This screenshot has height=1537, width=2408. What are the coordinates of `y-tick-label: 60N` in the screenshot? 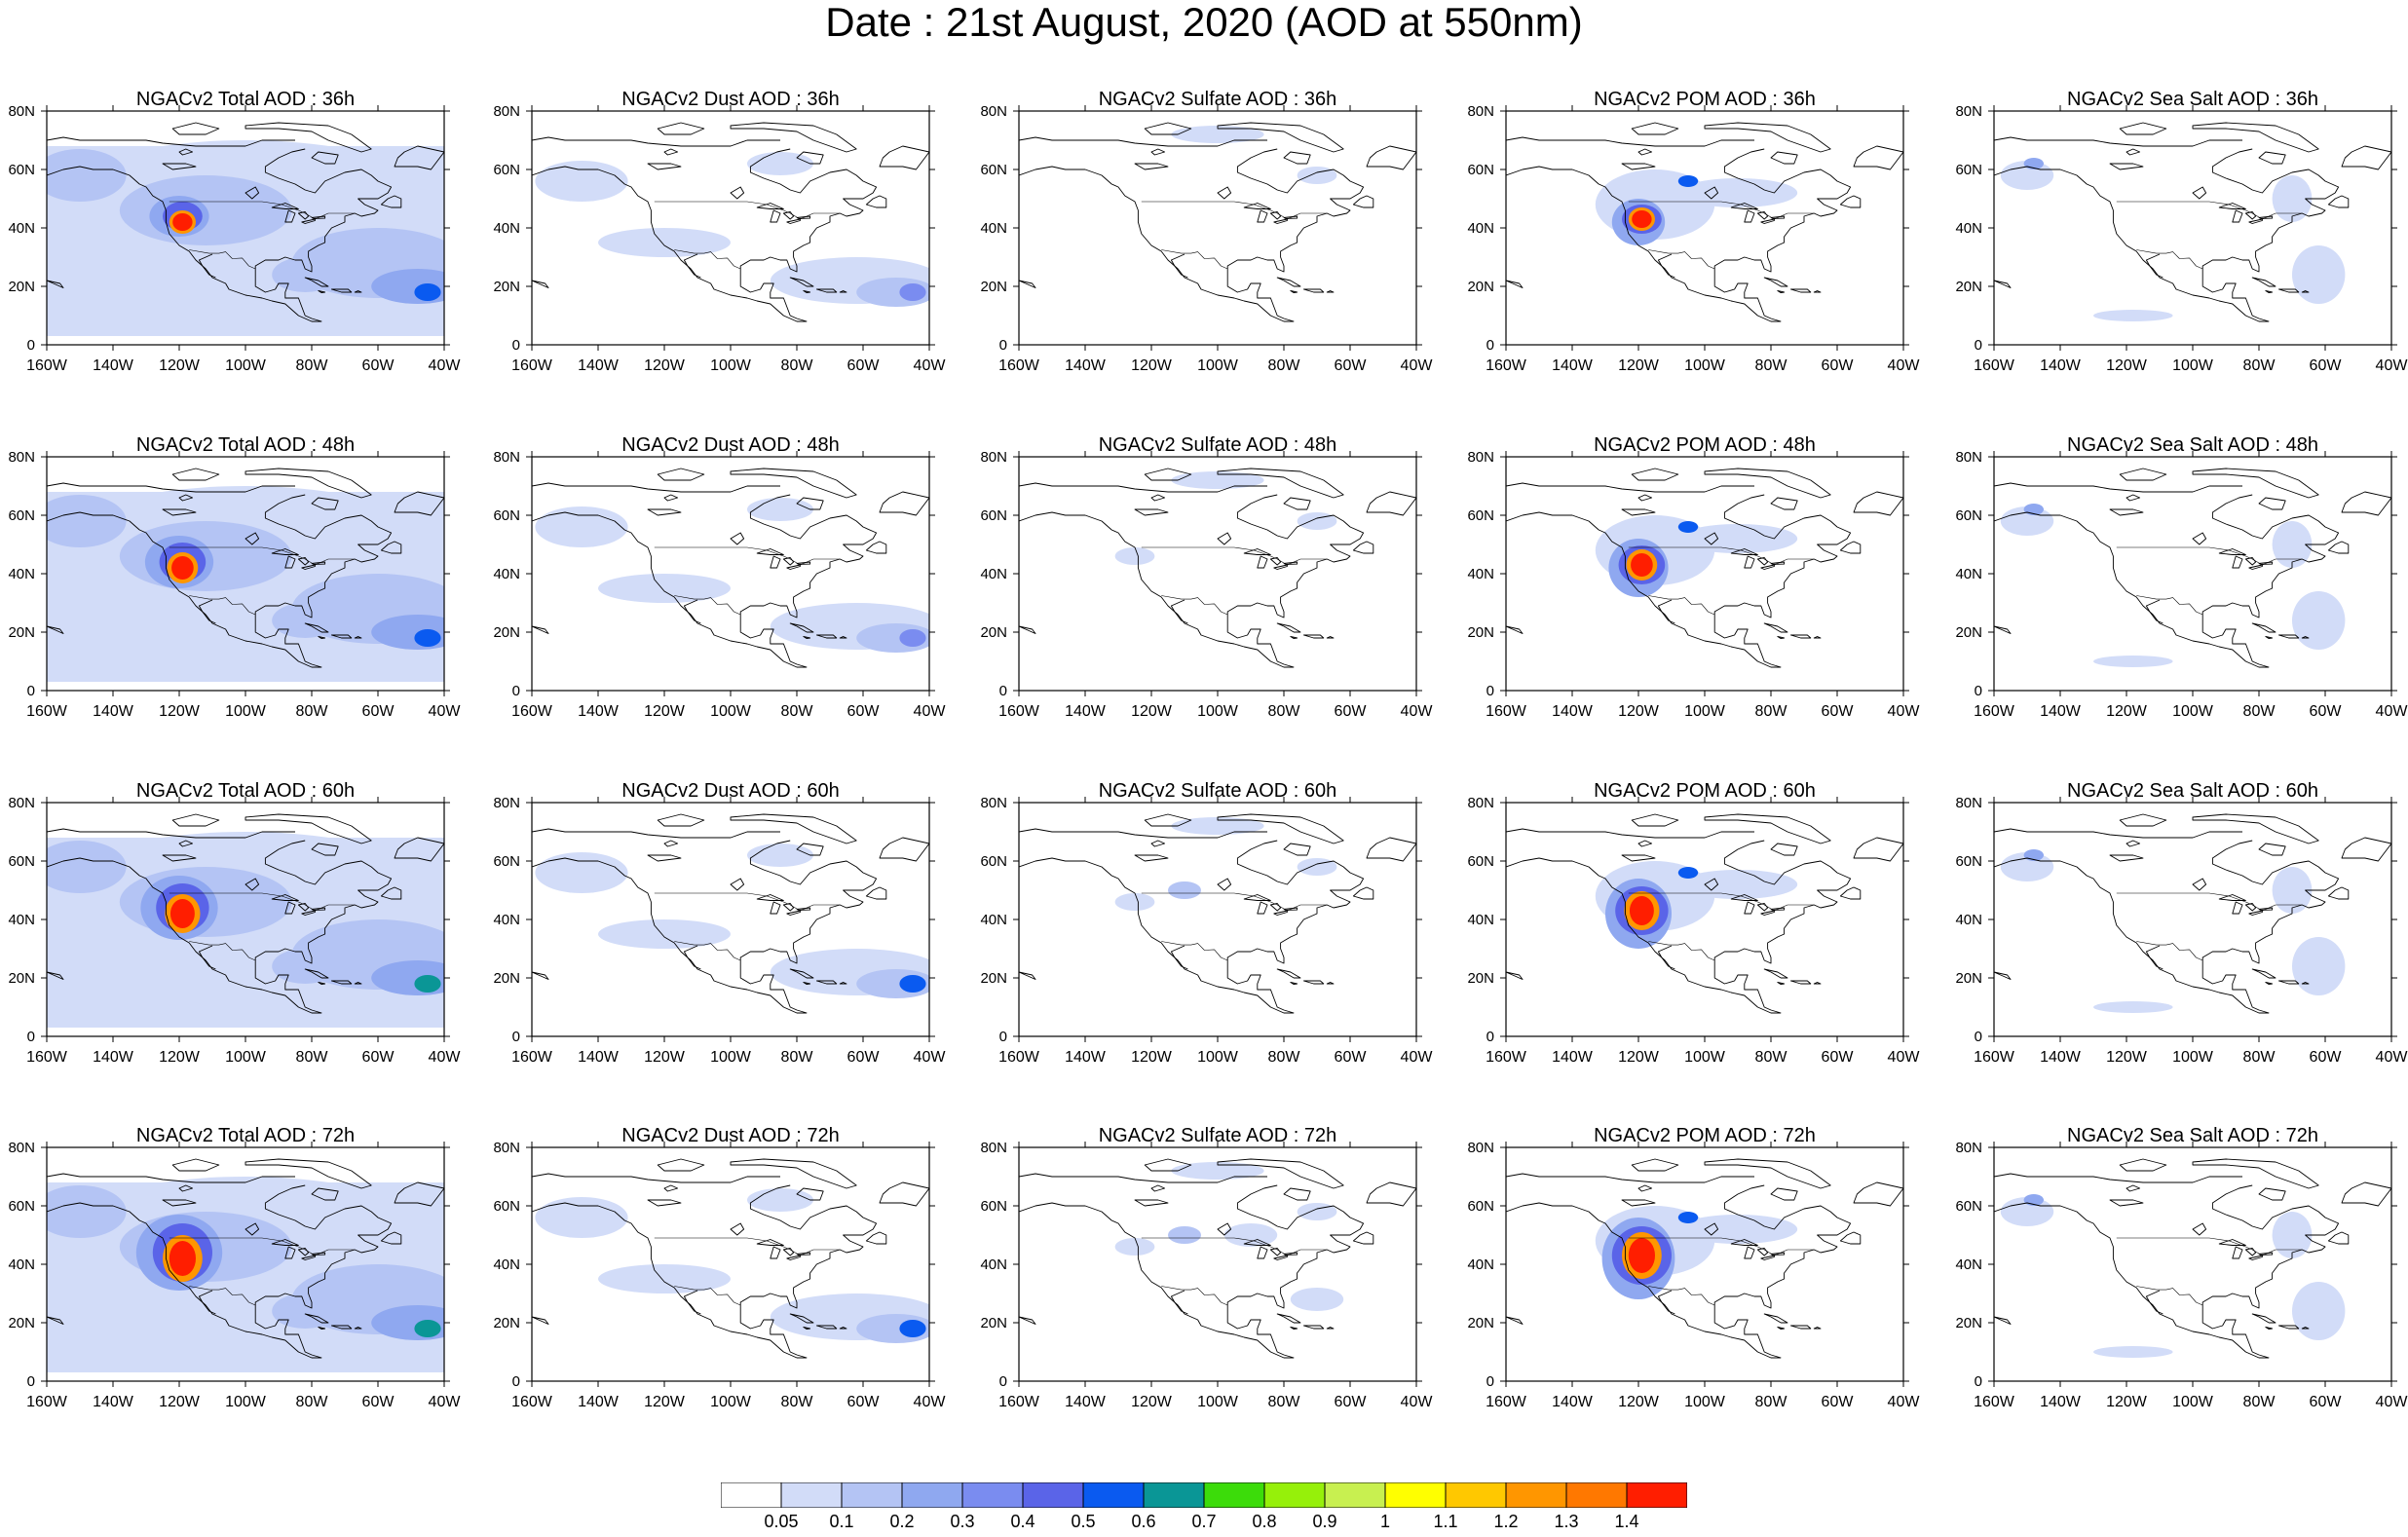 It's located at (21, 861).